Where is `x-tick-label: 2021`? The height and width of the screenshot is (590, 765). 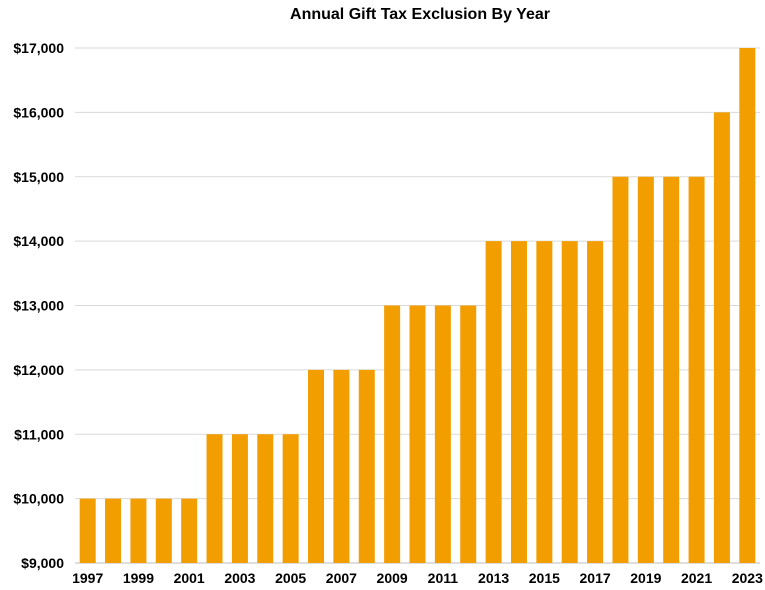 x-tick-label: 2021 is located at coordinates (696, 578).